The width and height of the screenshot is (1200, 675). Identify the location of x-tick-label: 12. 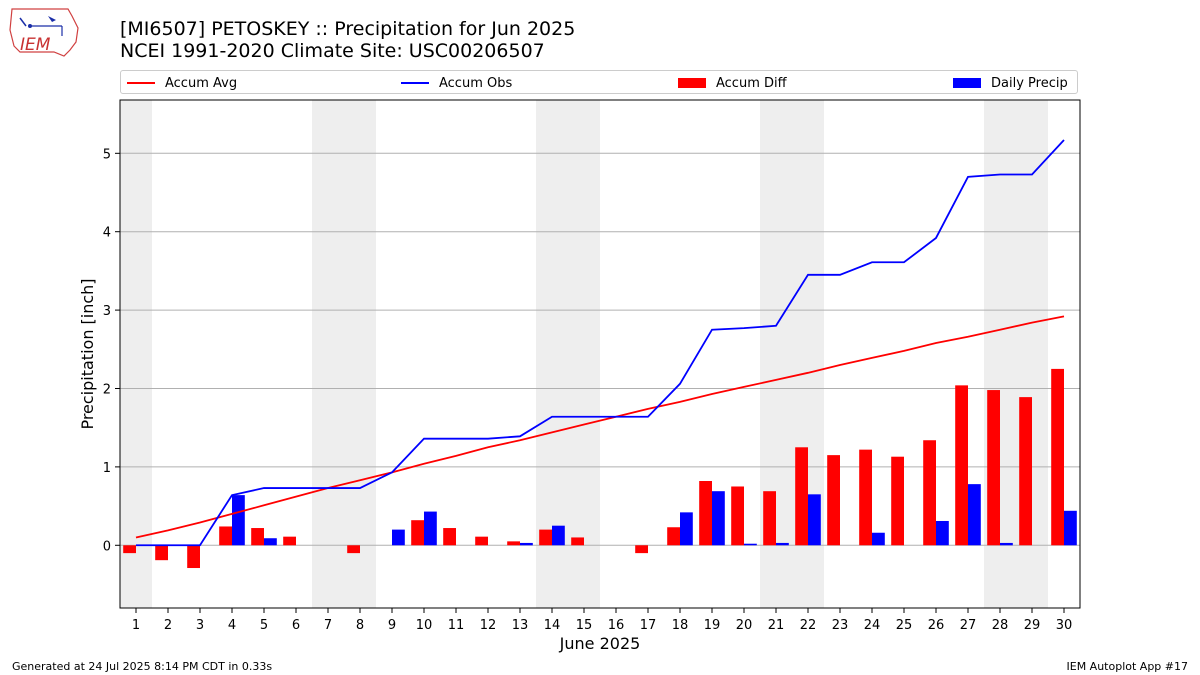
(488, 625).